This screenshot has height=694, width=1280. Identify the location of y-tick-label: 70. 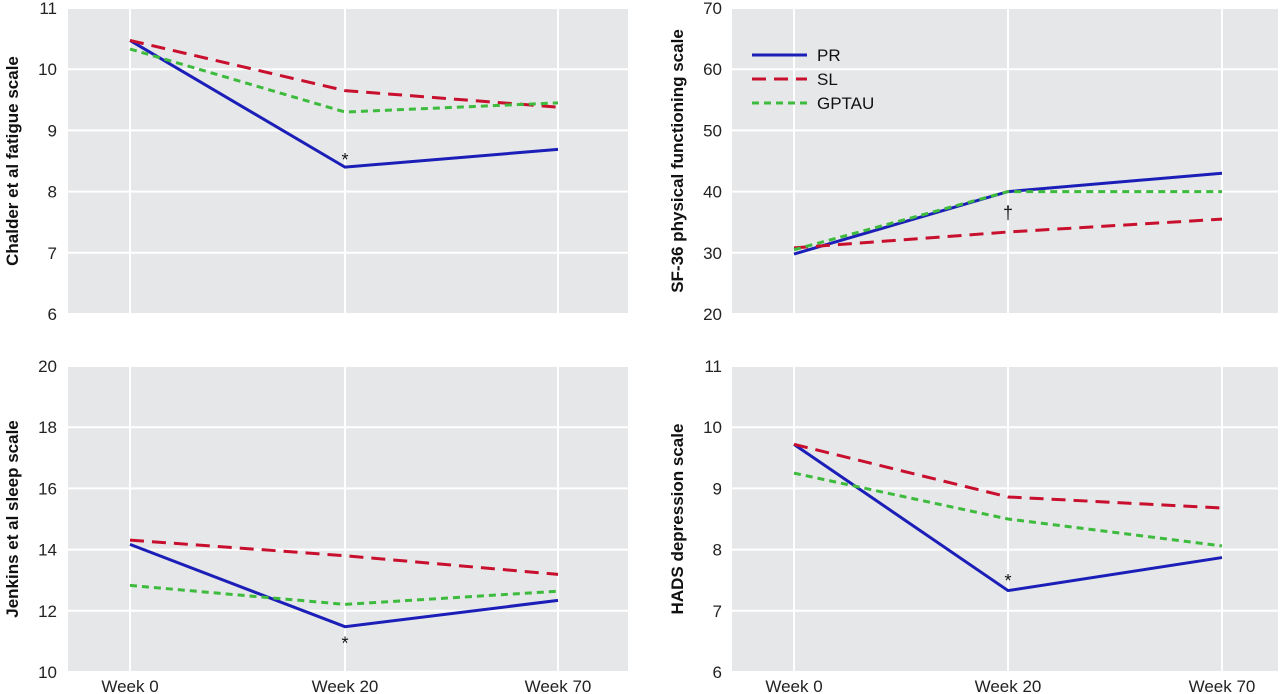
(712, 9).